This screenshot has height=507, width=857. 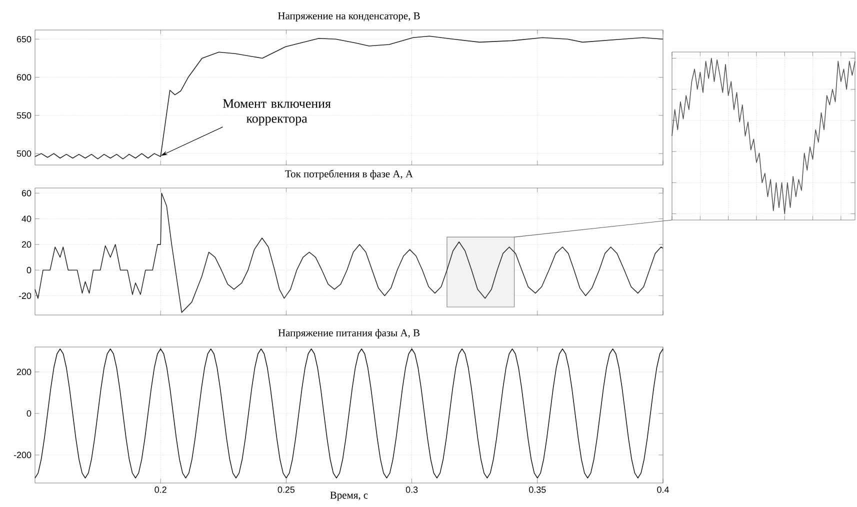 What do you see at coordinates (160, 489) in the screenshot?
I see `x-tick-label: 0.2` at bounding box center [160, 489].